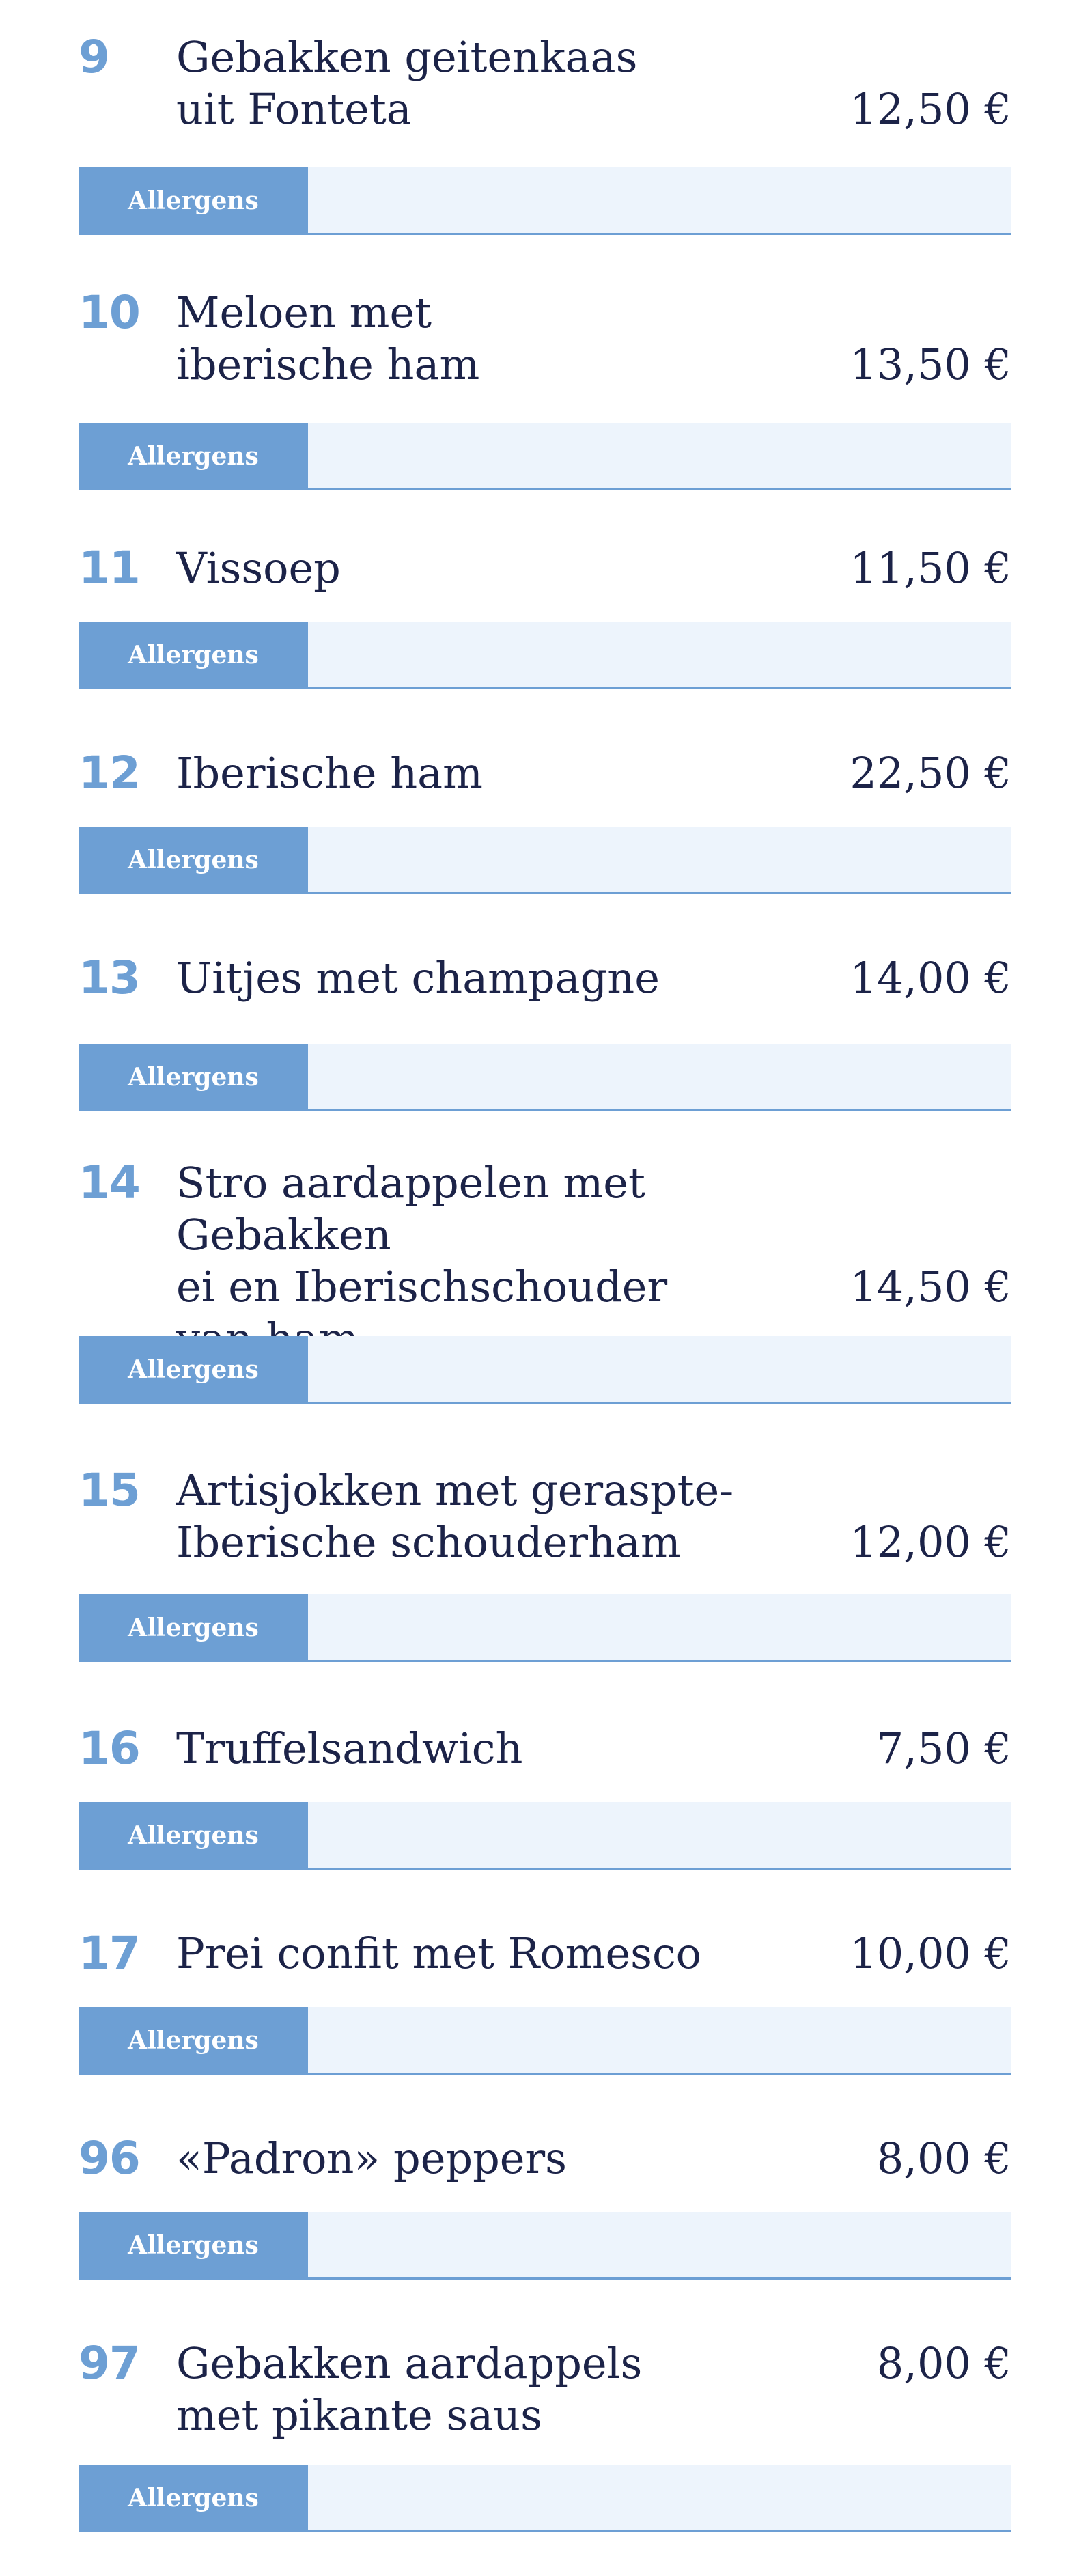 This screenshot has width=1092, height=2576. I want to click on item-price: 14,00 €, so click(930, 978).